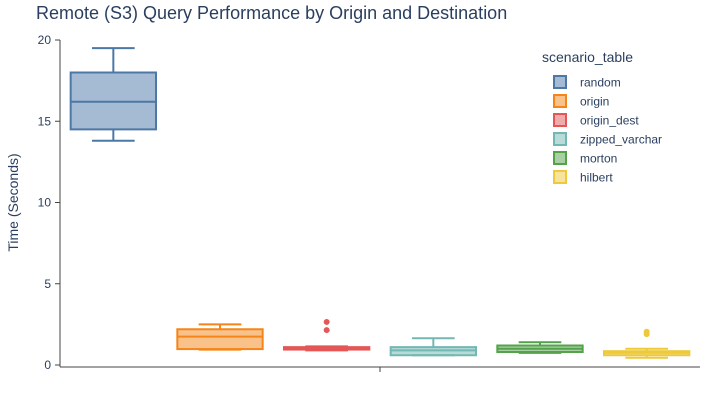 The height and width of the screenshot is (400, 720). I want to click on legend-title: scenario_table, so click(587, 57).